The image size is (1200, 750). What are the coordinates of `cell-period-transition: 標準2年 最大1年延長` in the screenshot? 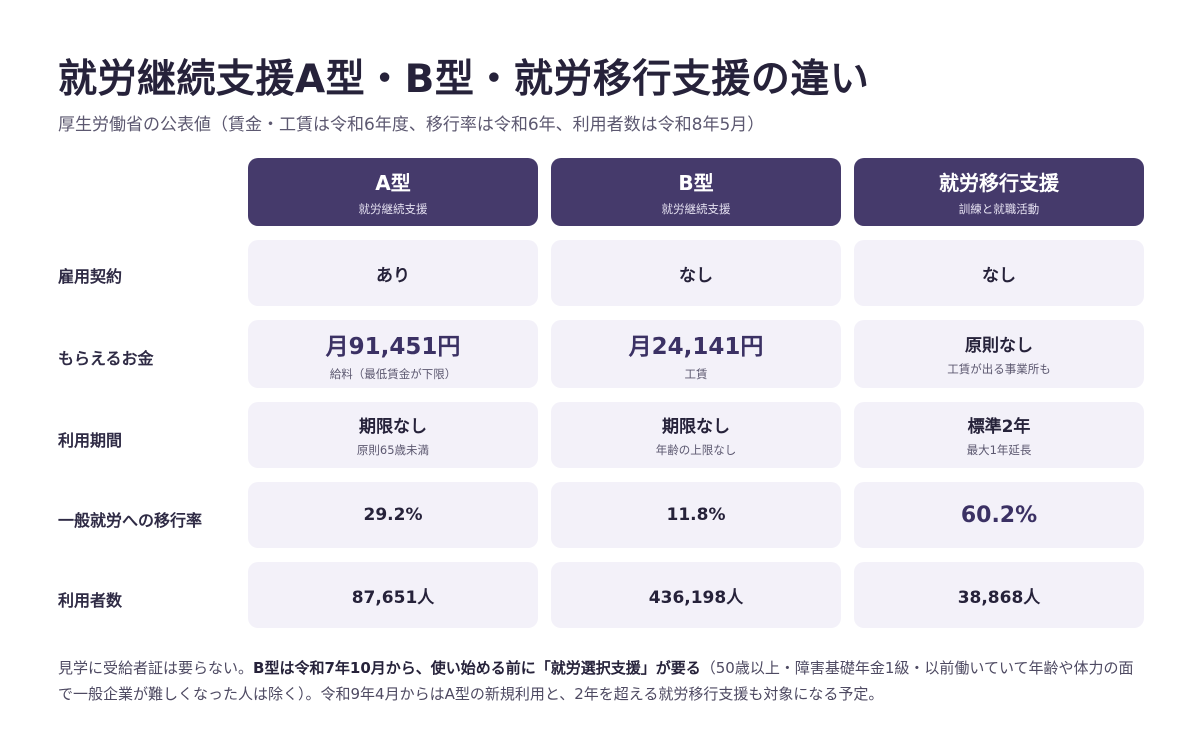 It's located at (999, 435).